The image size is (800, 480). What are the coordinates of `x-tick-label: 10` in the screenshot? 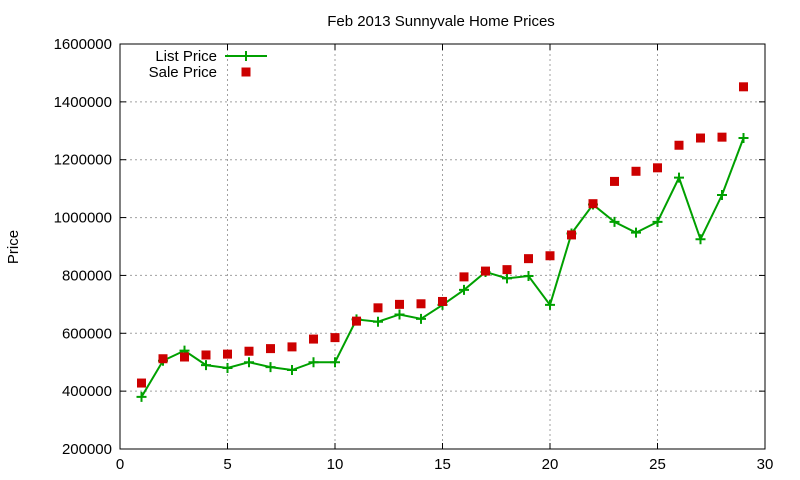 It's located at (335, 464).